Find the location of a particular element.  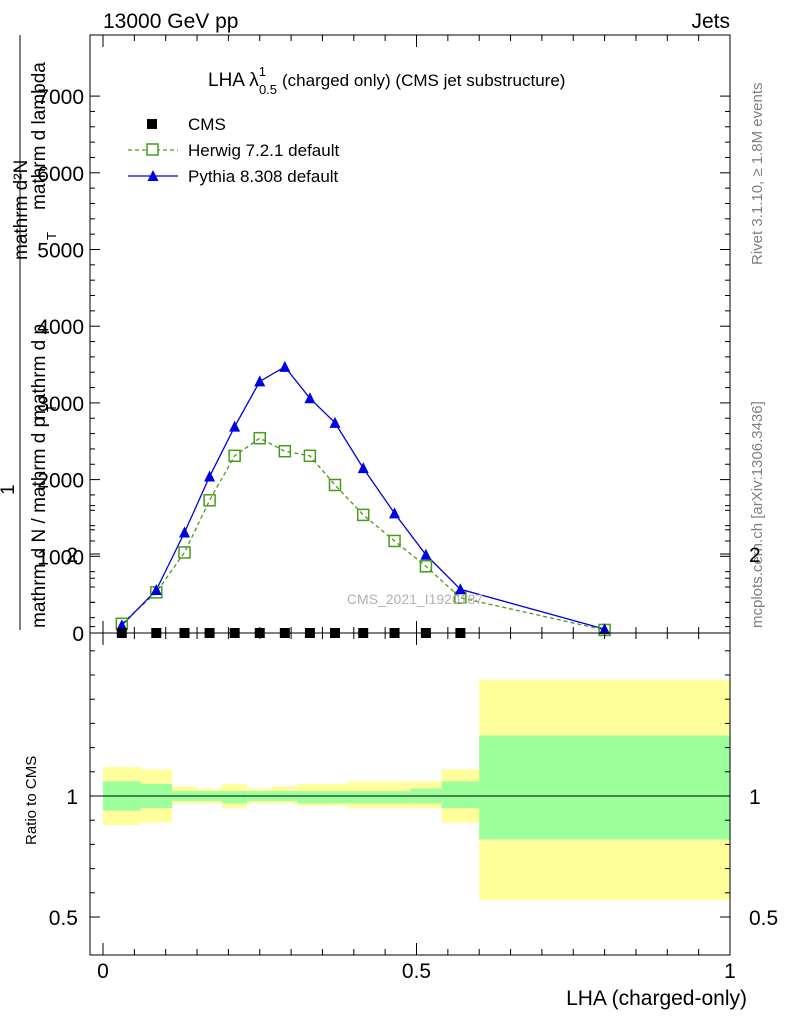

ratio-ytick-label-left: 2 is located at coordinates (72, 555).